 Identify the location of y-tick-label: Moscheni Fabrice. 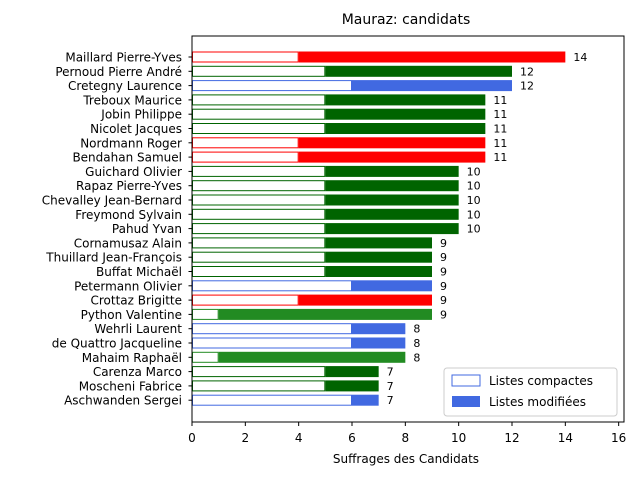
(130, 386).